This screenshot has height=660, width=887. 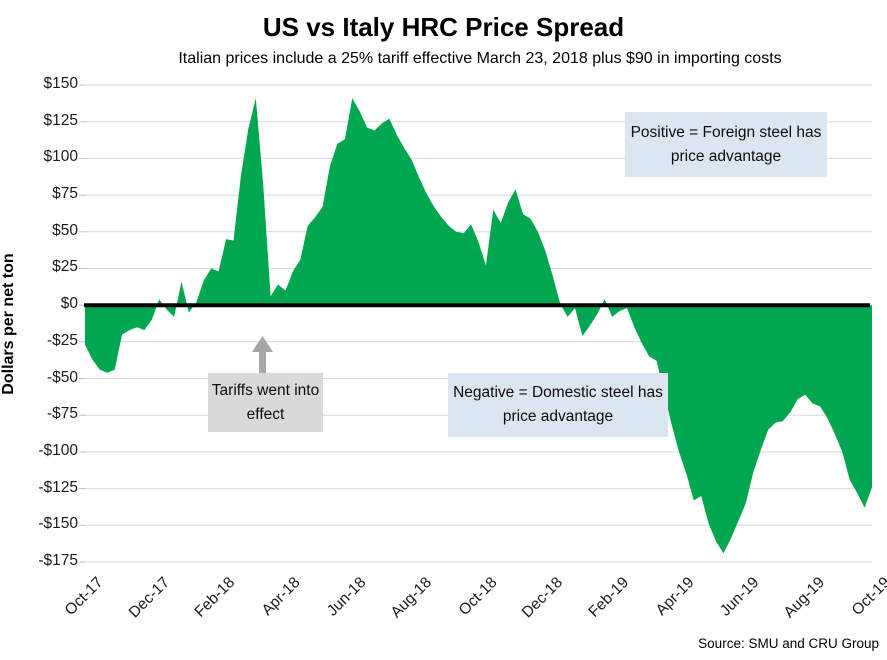 What do you see at coordinates (62, 414) in the screenshot?
I see `y-axis-tick-label: -$75` at bounding box center [62, 414].